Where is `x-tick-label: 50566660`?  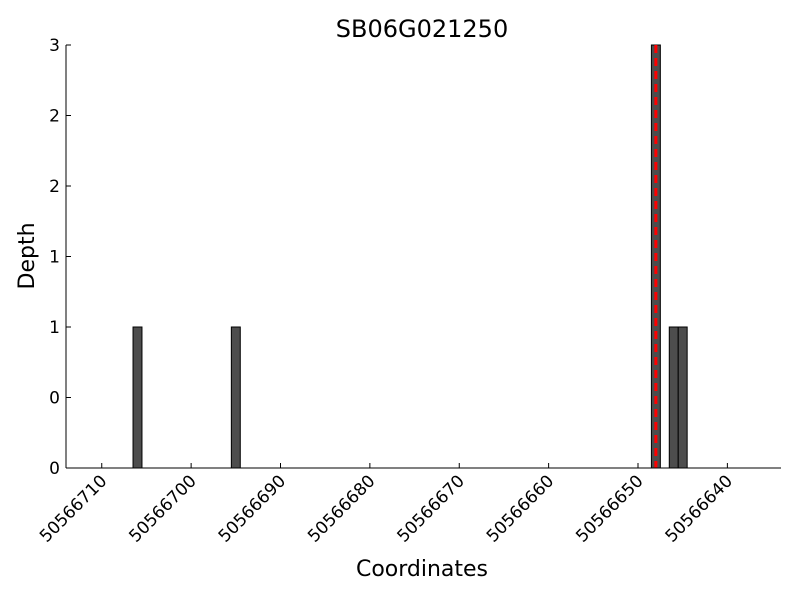
x-tick-label: 50566660 is located at coordinates (520, 508).